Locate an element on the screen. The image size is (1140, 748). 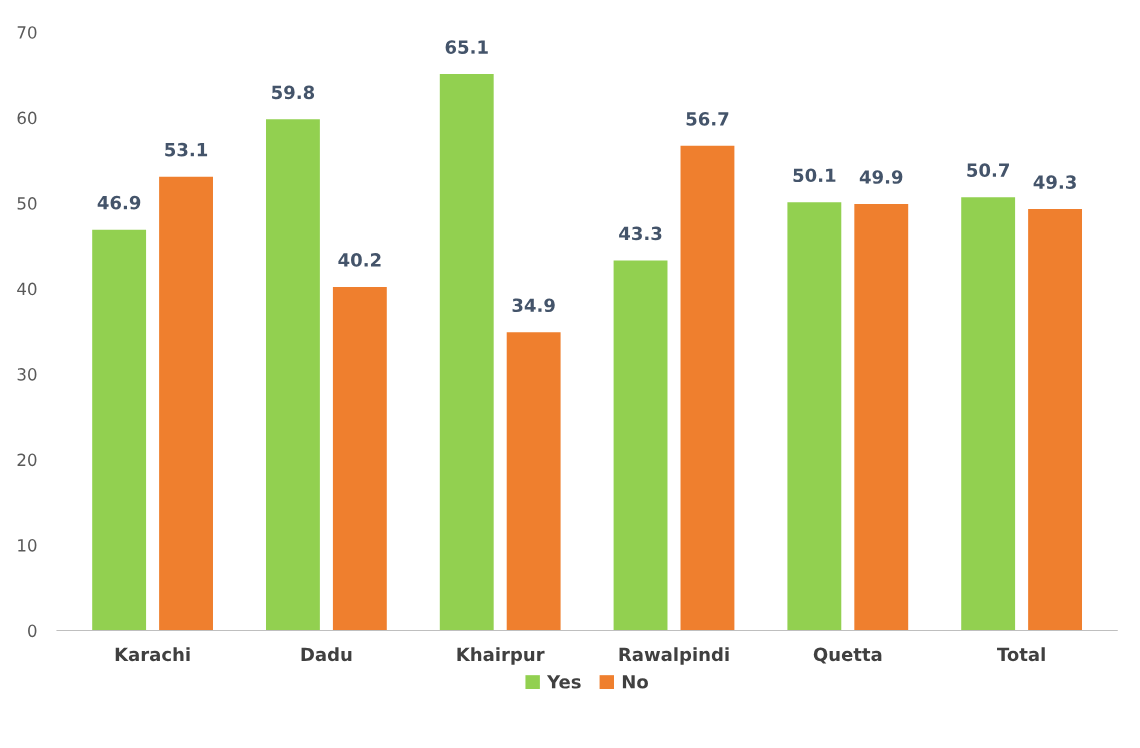
data-label: 56.7 is located at coordinates (707, 119).